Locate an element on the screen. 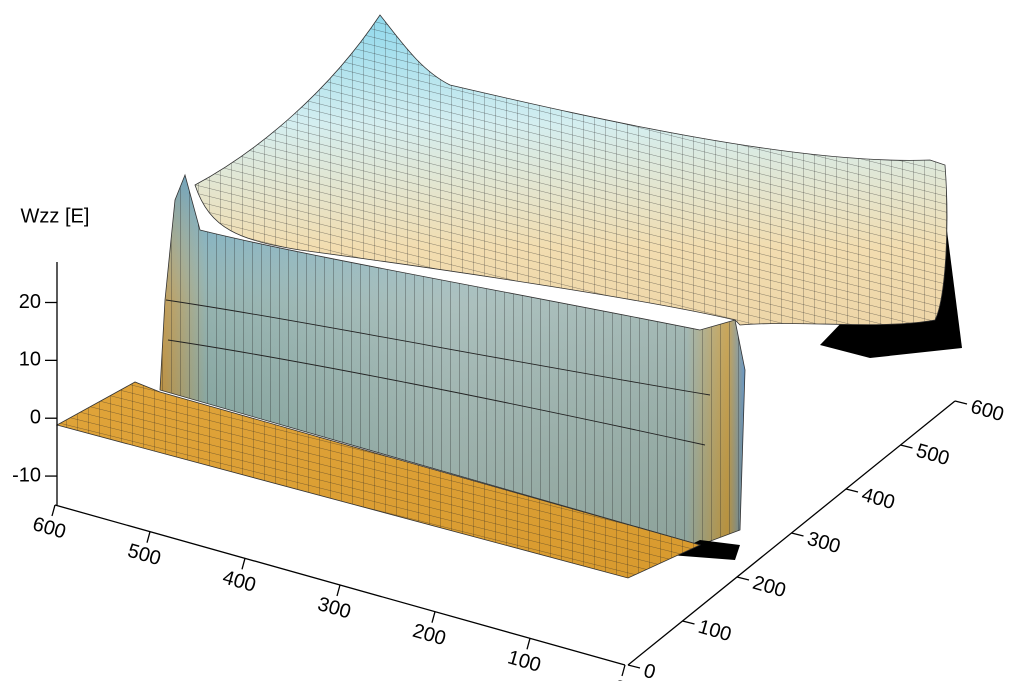 This screenshot has width=1023, height=681. y-tick-label: 100 is located at coordinates (715, 631).